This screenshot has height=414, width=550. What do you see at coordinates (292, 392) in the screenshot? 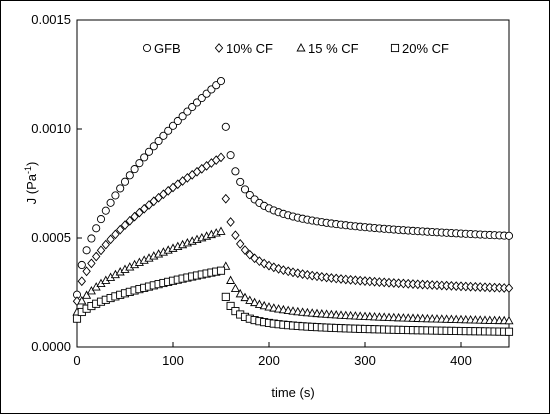
I see `x-axis-label: time (s)` at bounding box center [292, 392].